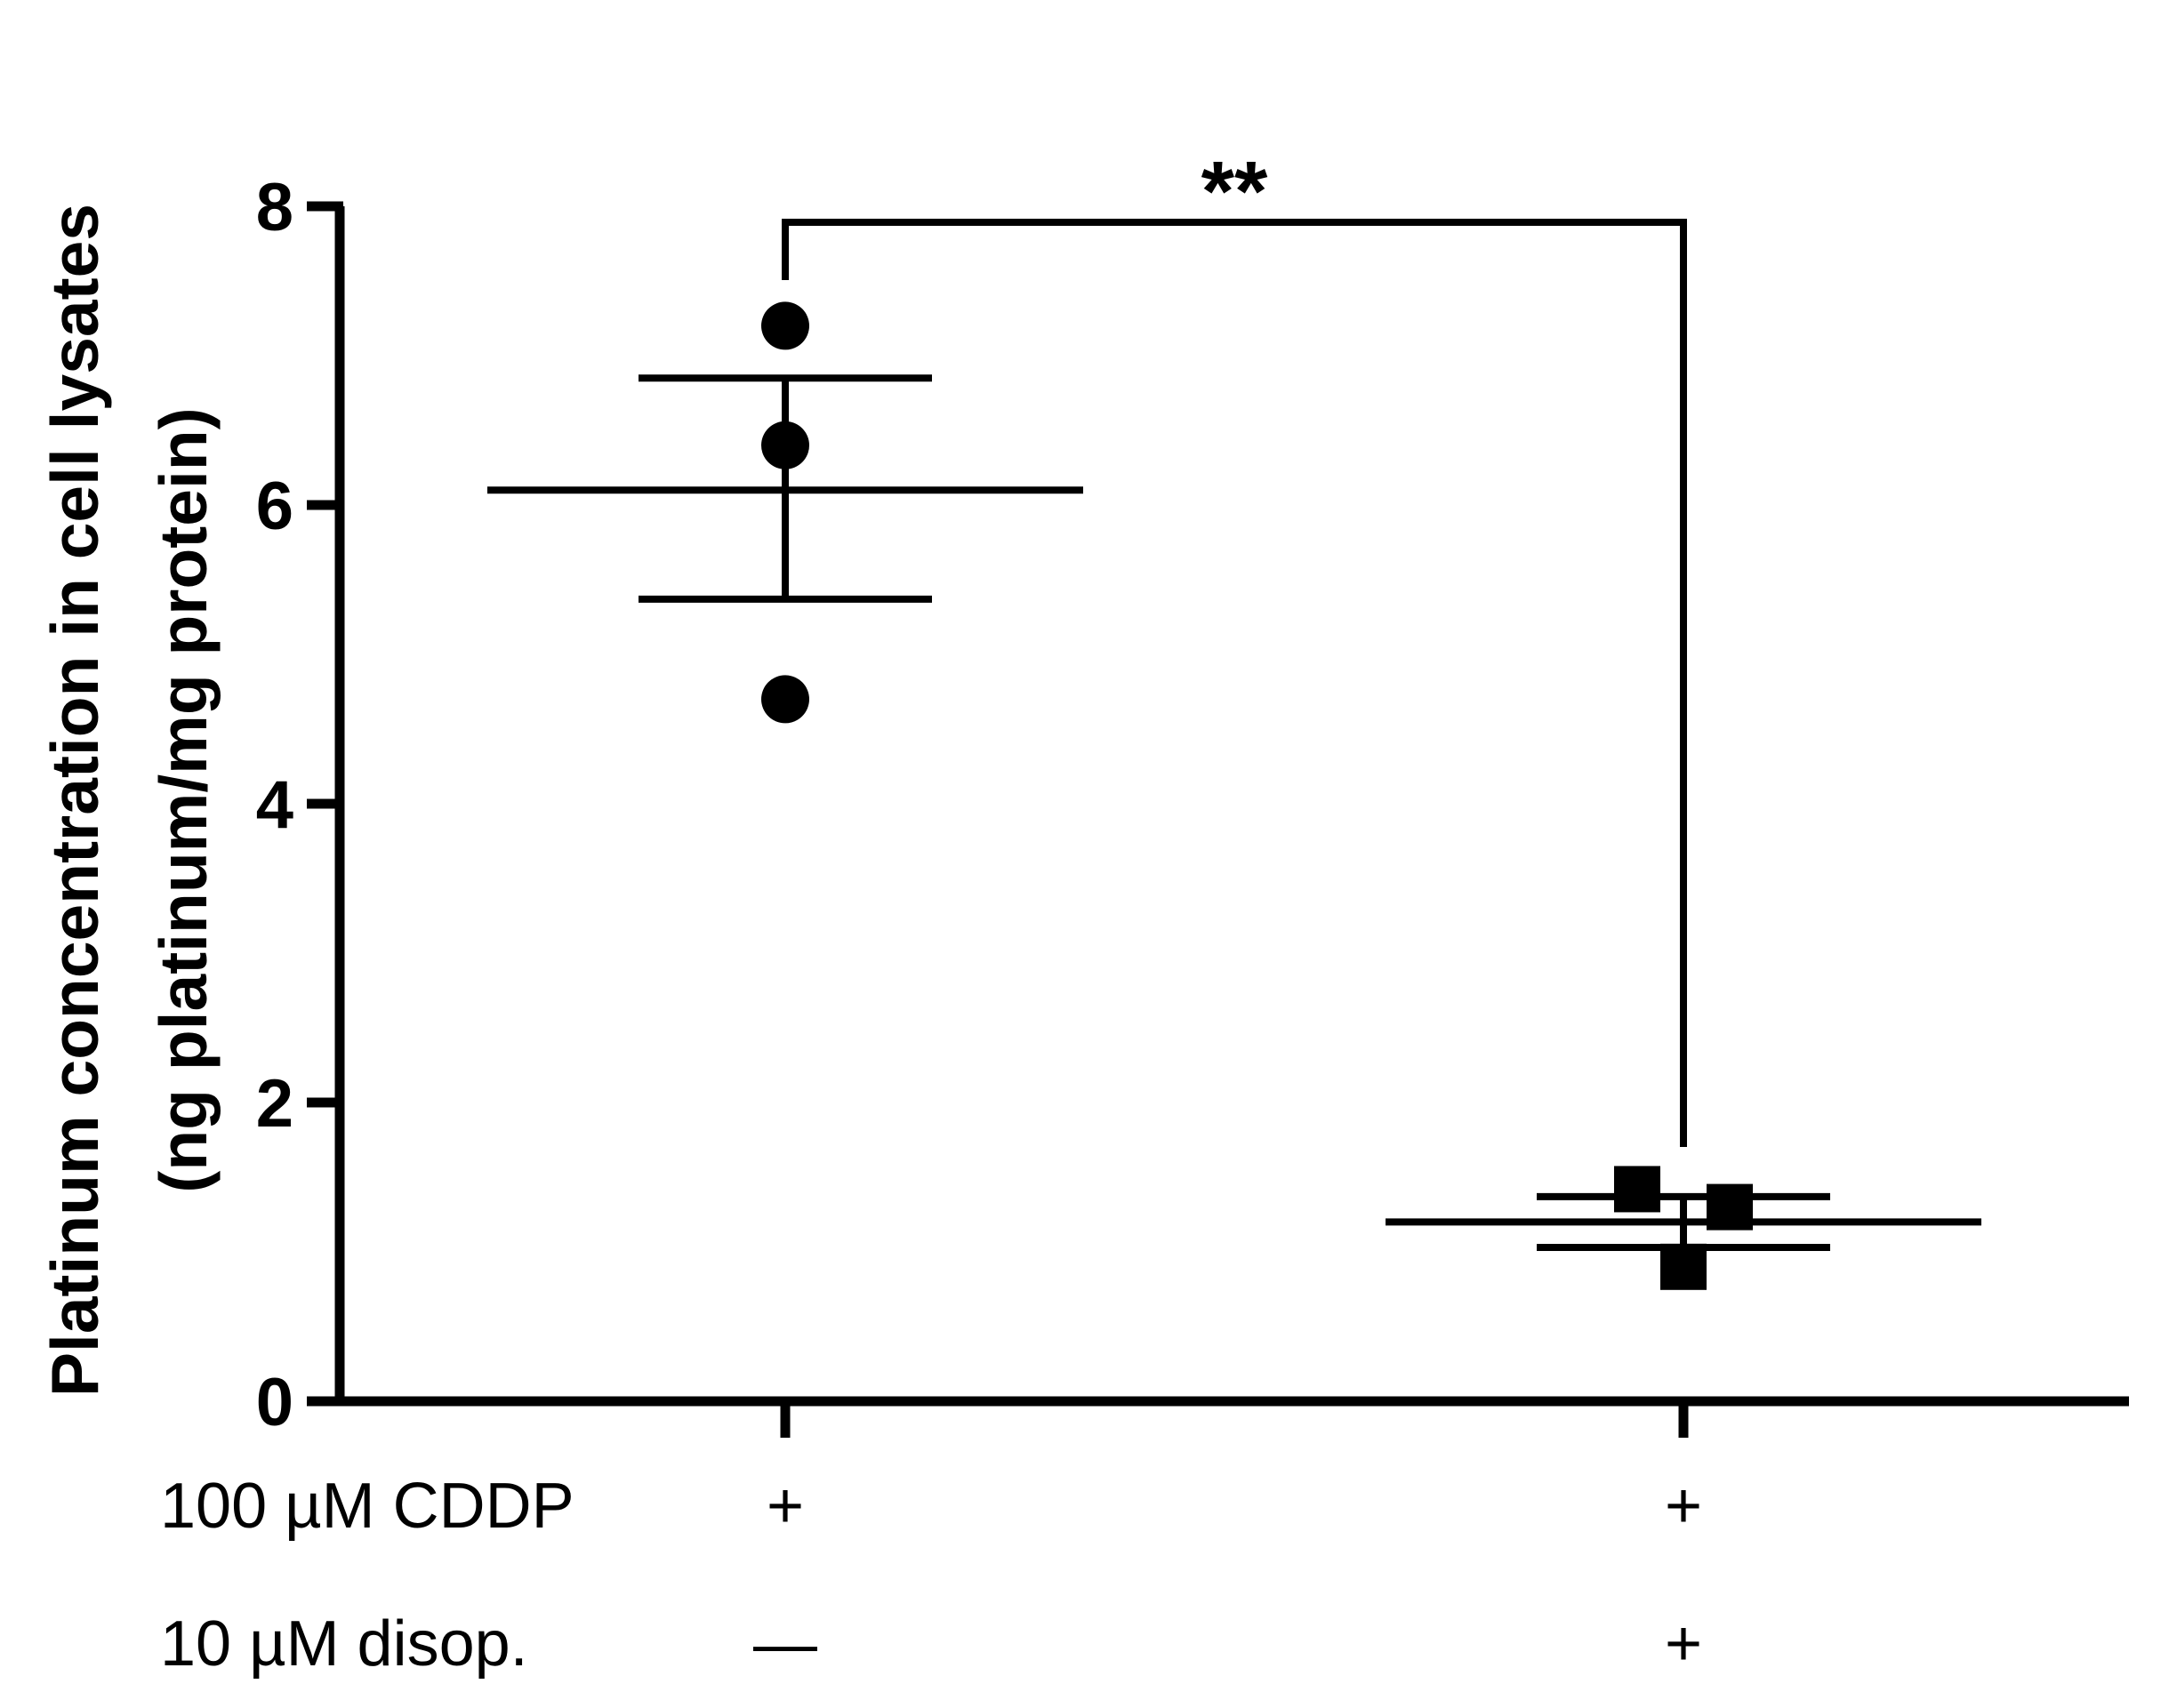 The width and height of the screenshot is (2161, 1708). What do you see at coordinates (785, 1644) in the screenshot?
I see `condition-row-2-value-1: —` at bounding box center [785, 1644].